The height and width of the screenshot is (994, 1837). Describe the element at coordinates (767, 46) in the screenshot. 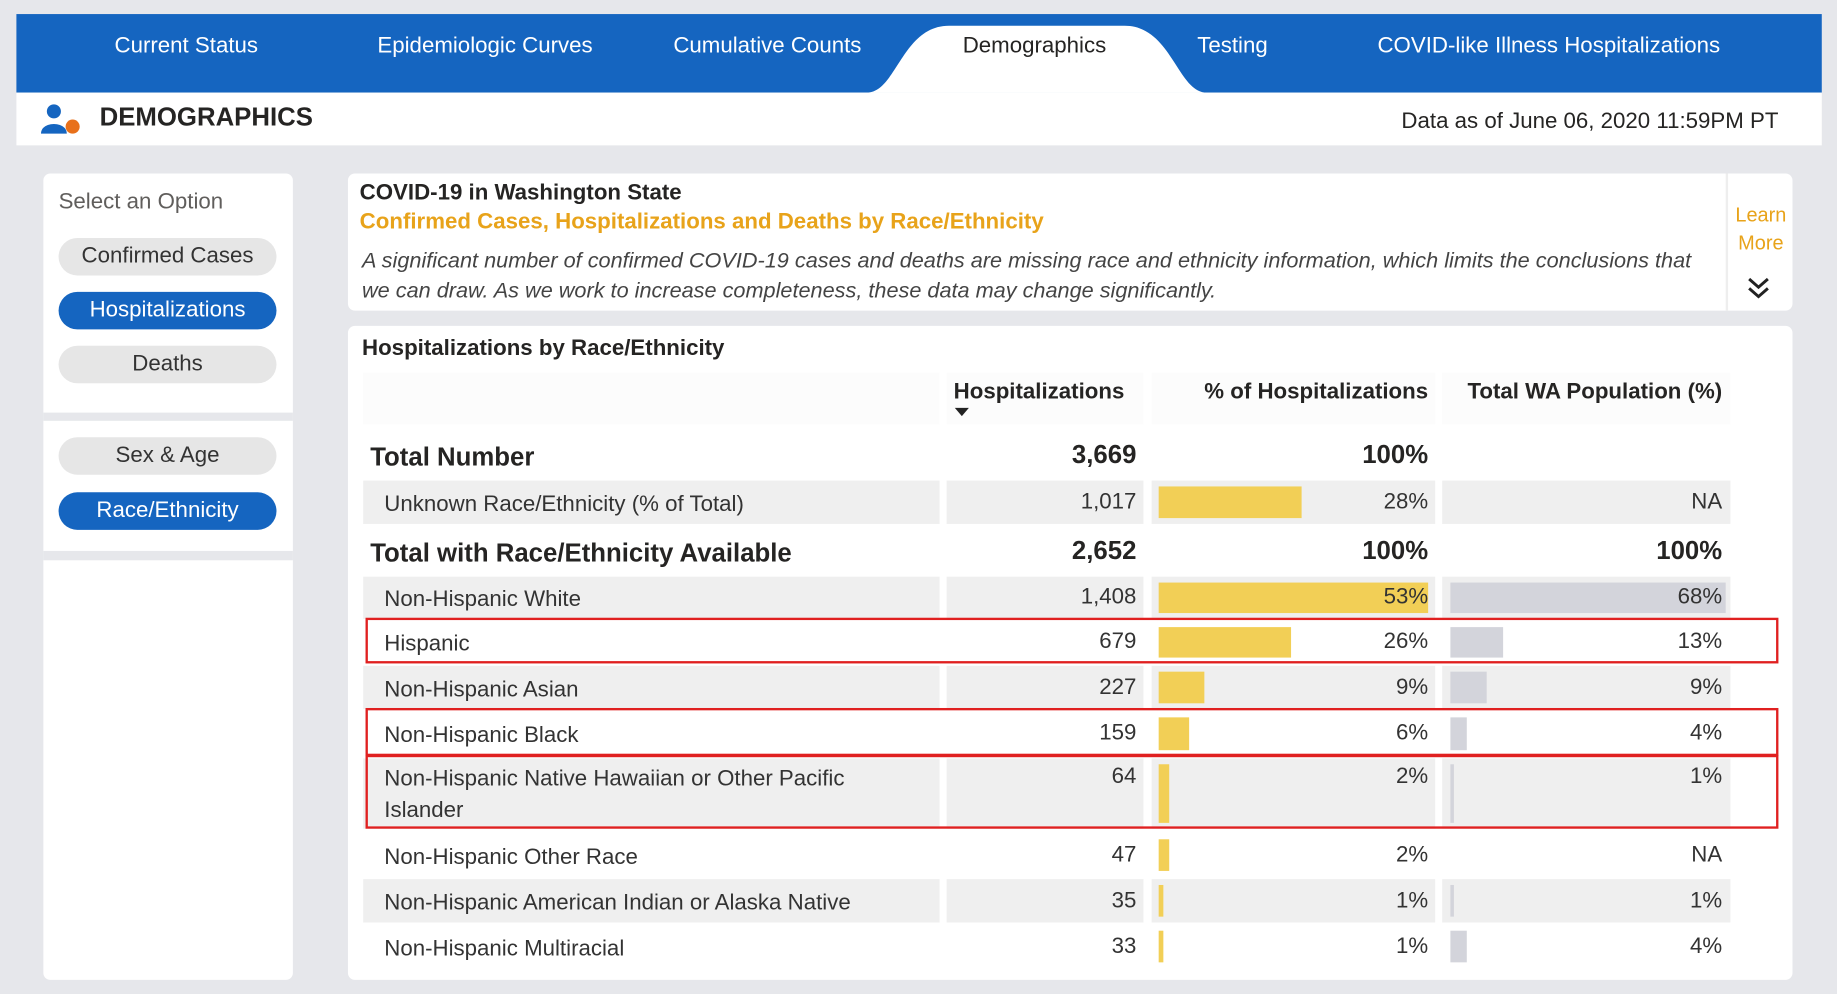

I see `tab: Cumulative Counts` at that location.